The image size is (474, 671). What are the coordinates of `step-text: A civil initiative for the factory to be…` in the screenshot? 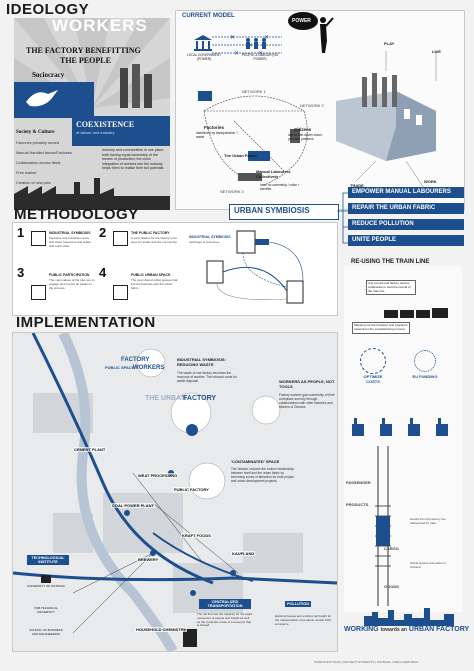 It's located at (154, 240).